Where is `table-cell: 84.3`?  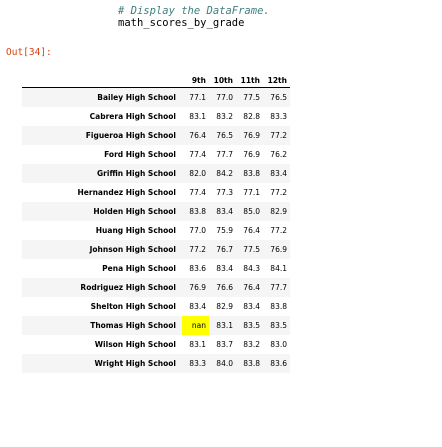
table-cell: 84.3 is located at coordinates (251, 268).